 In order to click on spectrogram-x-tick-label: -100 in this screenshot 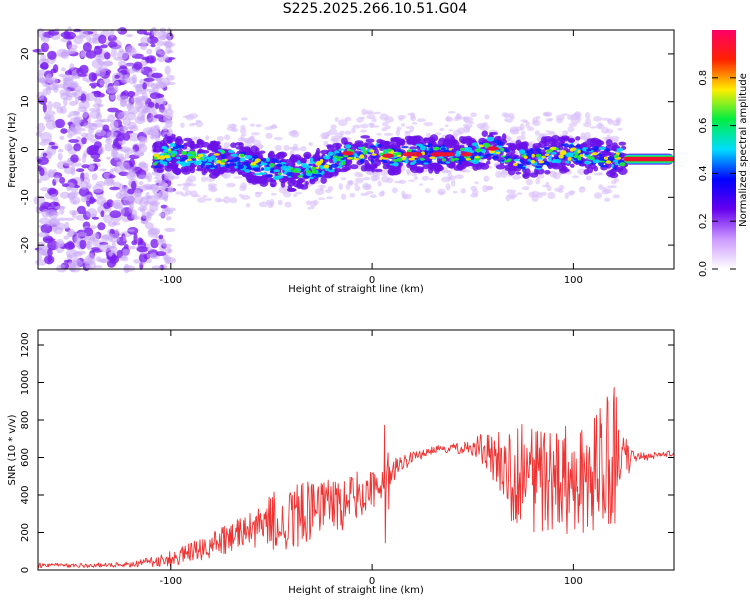, I will do `click(170, 280)`.